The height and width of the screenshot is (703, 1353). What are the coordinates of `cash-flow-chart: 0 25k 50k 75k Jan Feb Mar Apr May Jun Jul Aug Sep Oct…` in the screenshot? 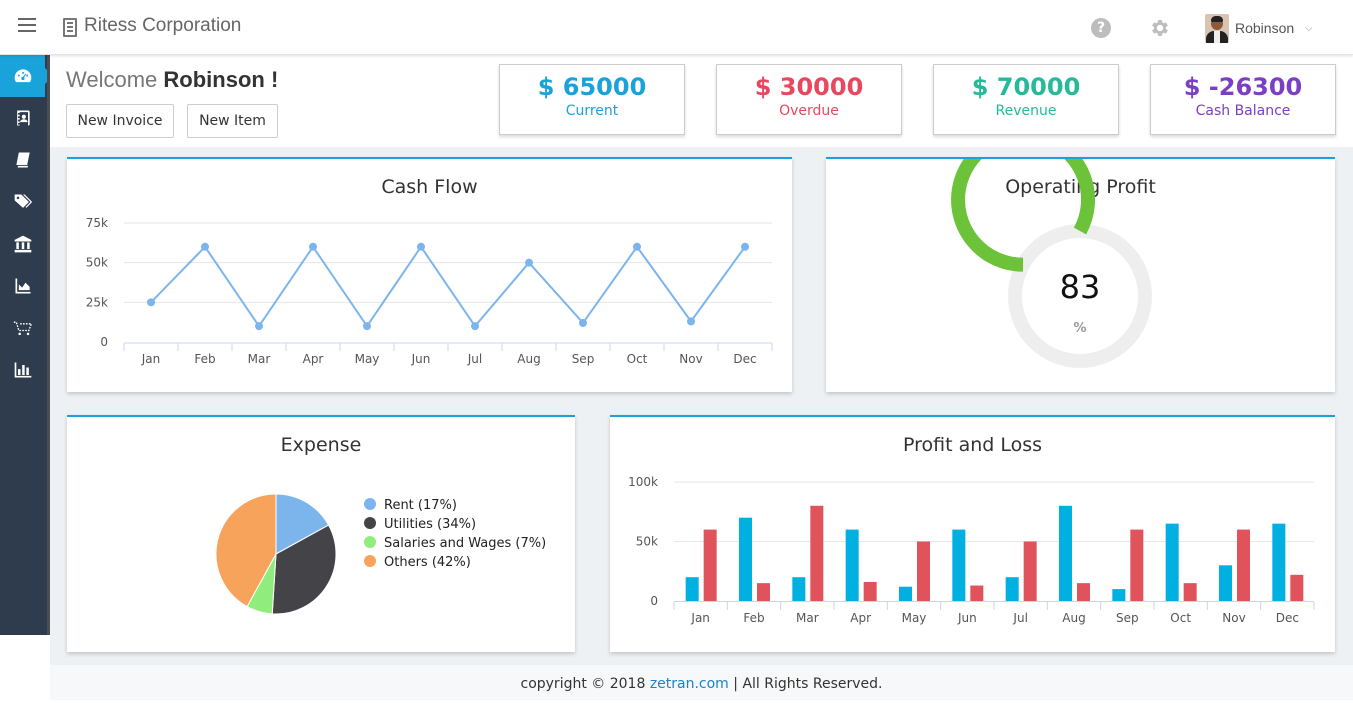 It's located at (429, 291).